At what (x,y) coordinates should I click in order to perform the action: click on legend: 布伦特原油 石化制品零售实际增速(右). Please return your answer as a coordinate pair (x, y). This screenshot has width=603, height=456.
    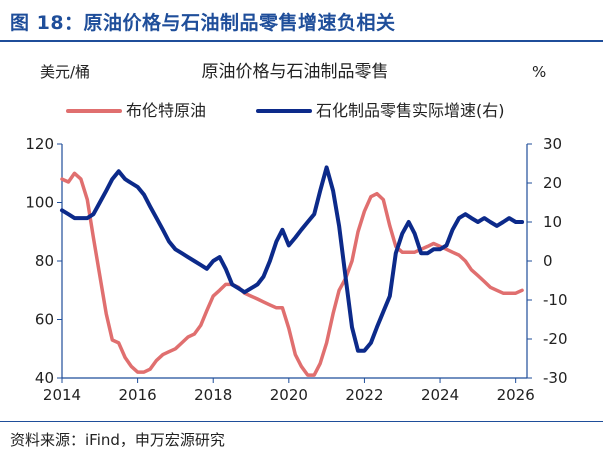
    Looking at the image, I should click on (285, 110).